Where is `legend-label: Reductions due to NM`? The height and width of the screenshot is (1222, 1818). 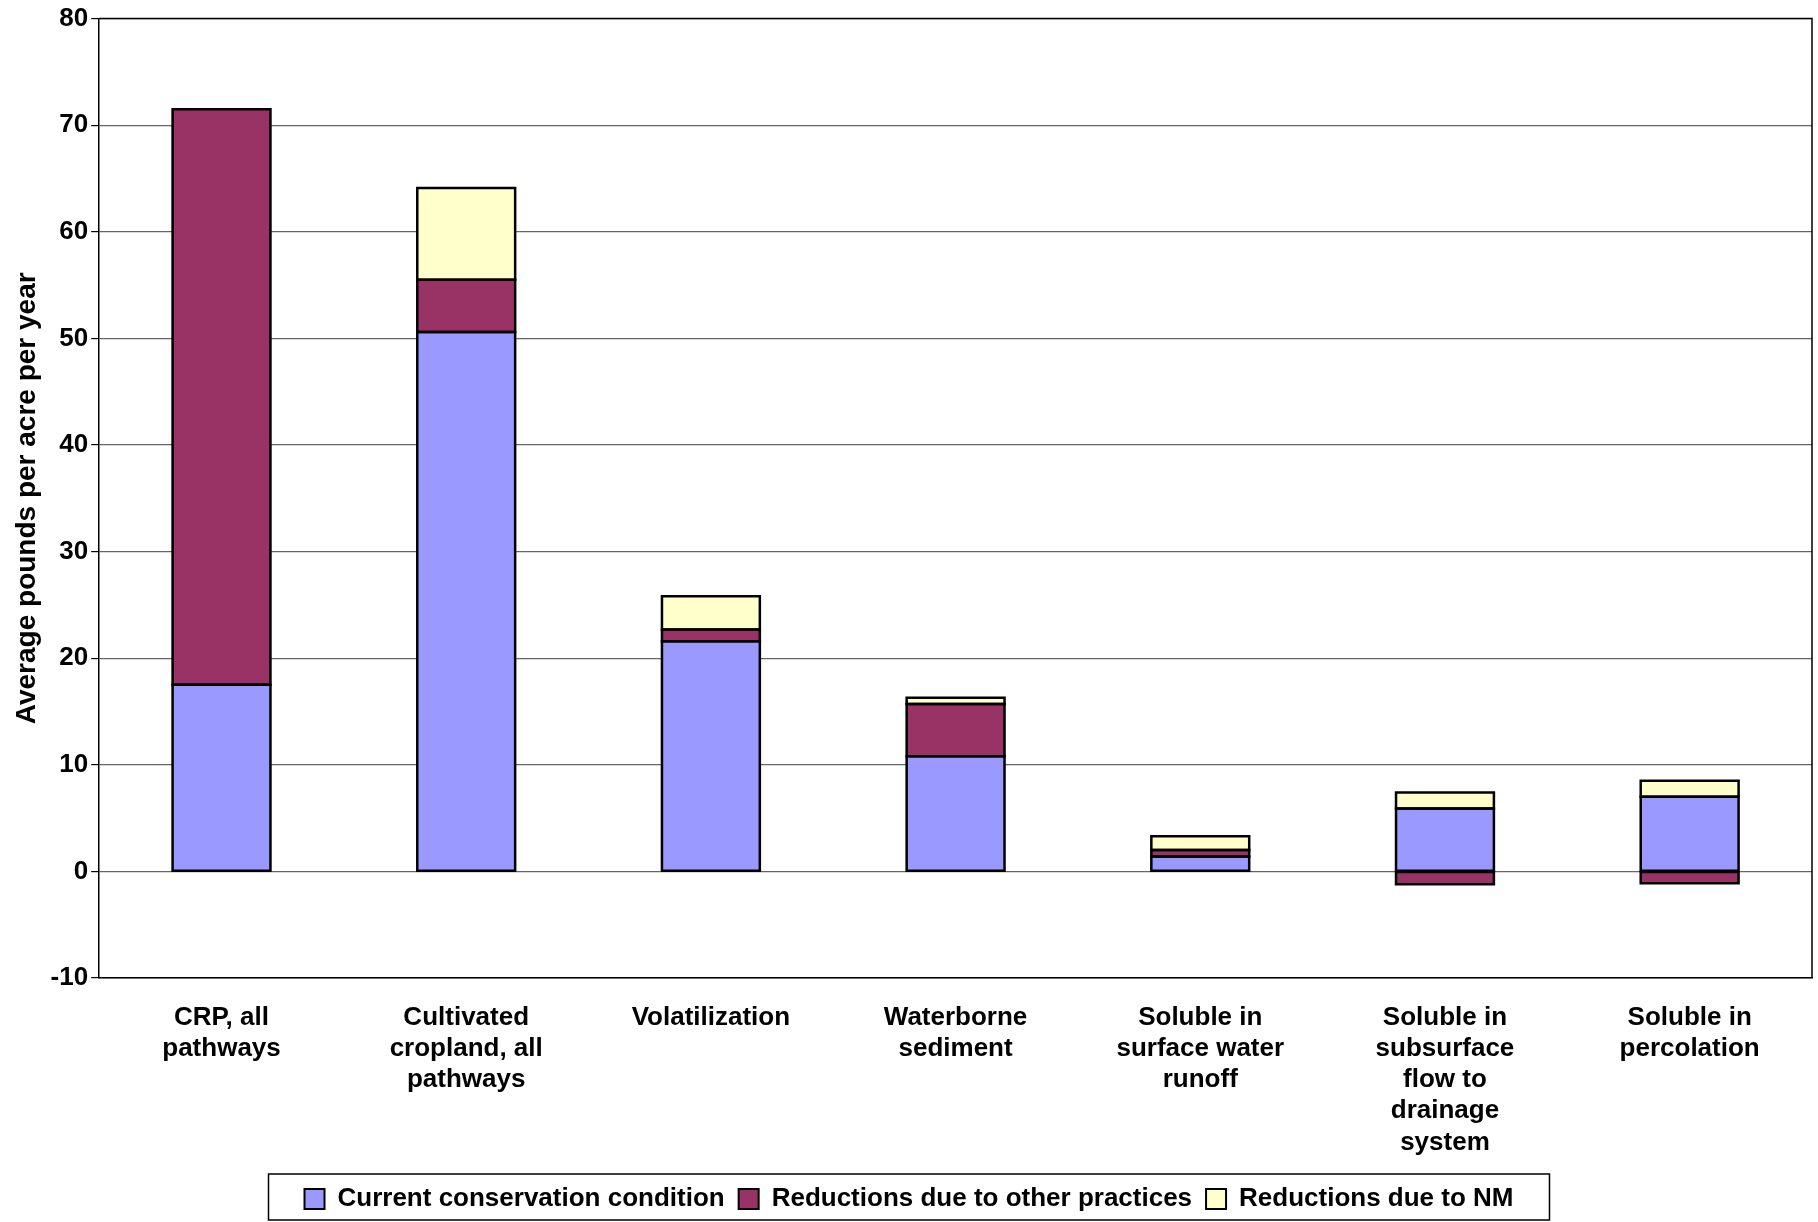
legend-label: Reductions due to NM is located at coordinates (1376, 1197).